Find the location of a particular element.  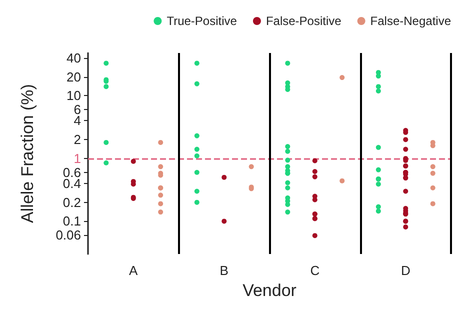

legend-label: True-Positive is located at coordinates (202, 21).